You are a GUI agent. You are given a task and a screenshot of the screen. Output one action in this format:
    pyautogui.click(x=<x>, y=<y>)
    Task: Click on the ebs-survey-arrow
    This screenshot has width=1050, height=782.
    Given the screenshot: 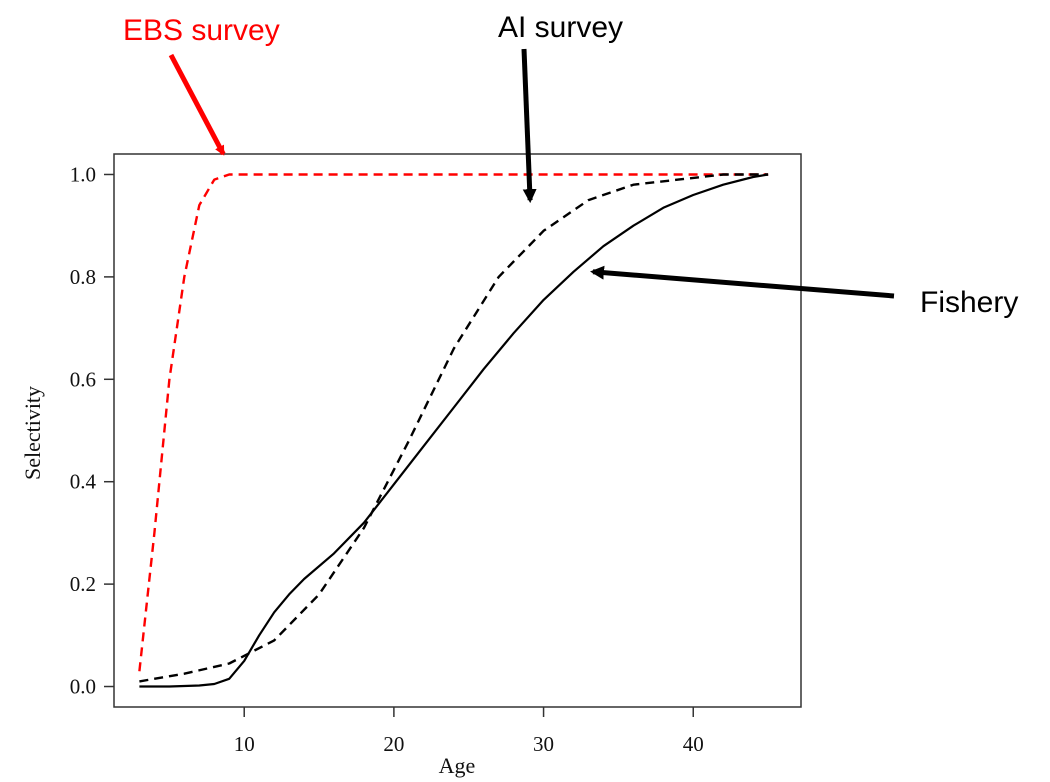 What is the action you would take?
    pyautogui.click(x=197, y=104)
    